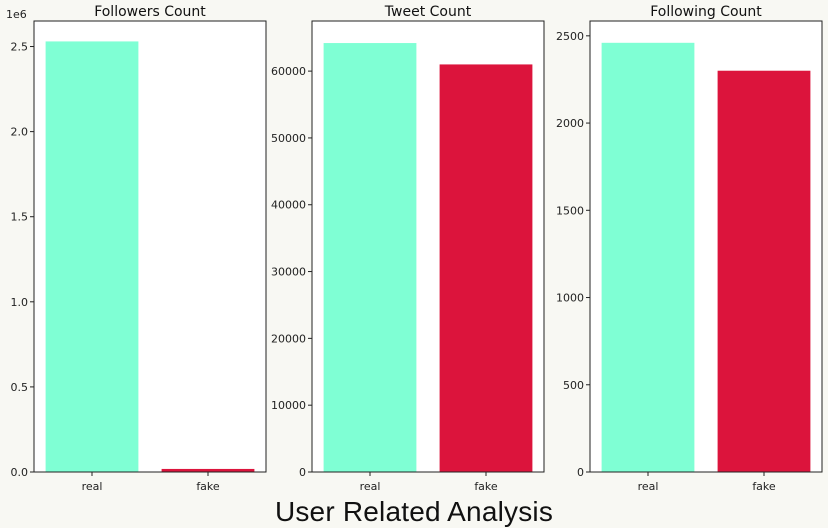  Describe the element at coordinates (428, 12) in the screenshot. I see `chart-title: Tweet Count` at that location.